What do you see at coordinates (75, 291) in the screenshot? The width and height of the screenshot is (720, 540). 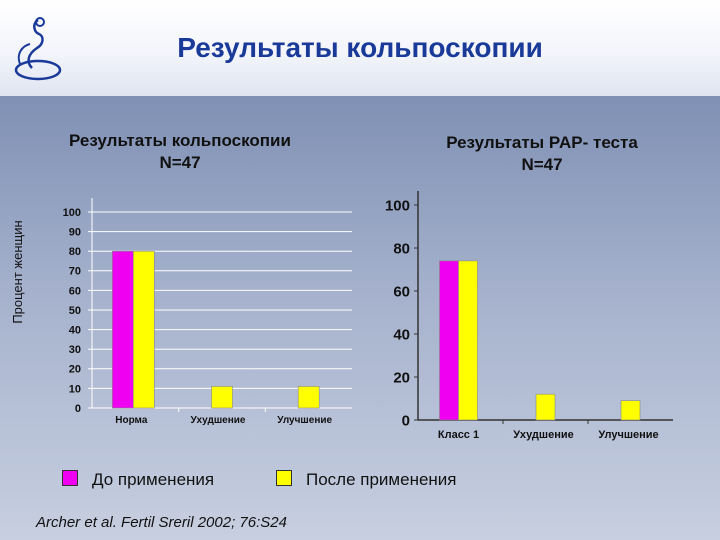 I see `chart-1-y-tick-label: 60` at bounding box center [75, 291].